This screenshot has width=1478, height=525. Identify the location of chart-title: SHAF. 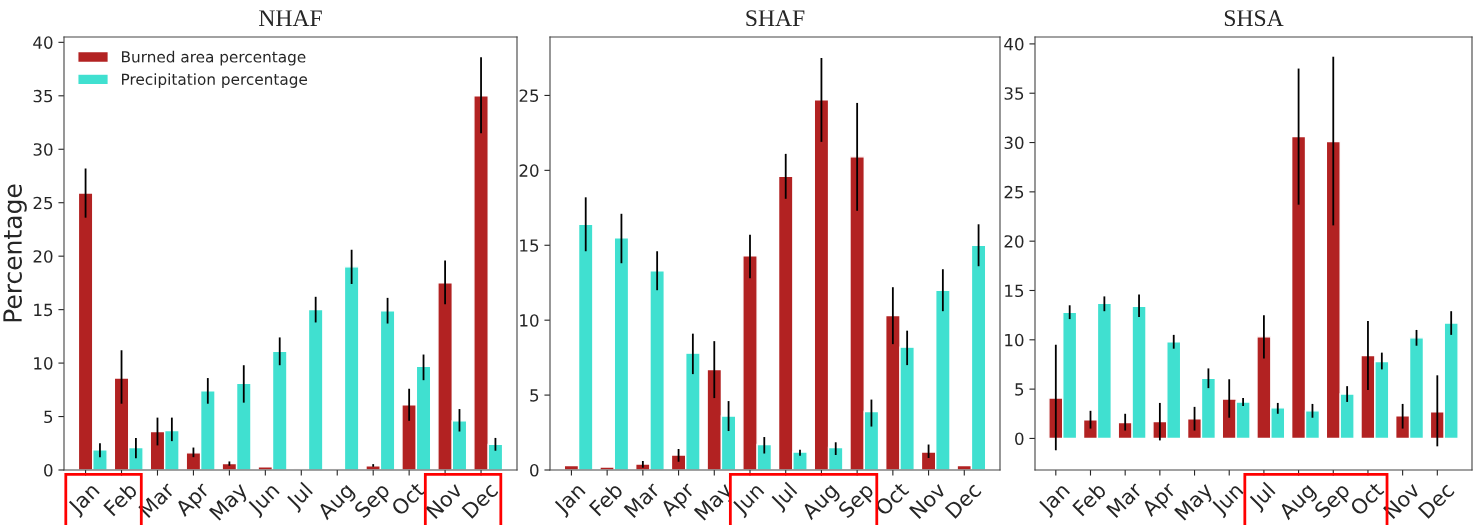
(775, 18).